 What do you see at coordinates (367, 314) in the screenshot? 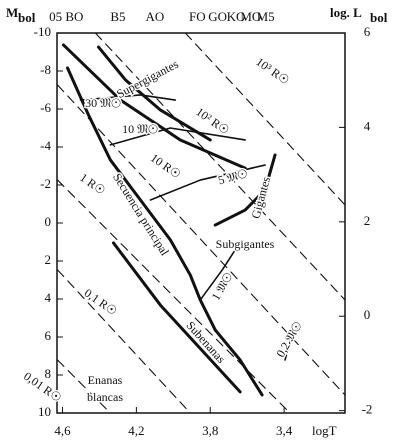
I see `y2-tick-label: 0` at bounding box center [367, 314].